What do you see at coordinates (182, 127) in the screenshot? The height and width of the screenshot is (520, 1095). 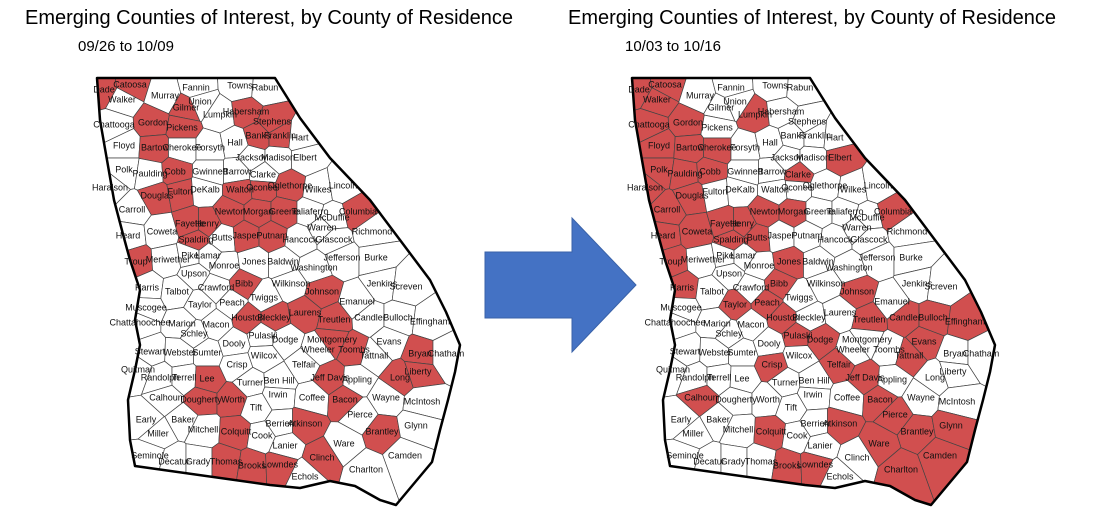 I see `county-label: Pickens` at bounding box center [182, 127].